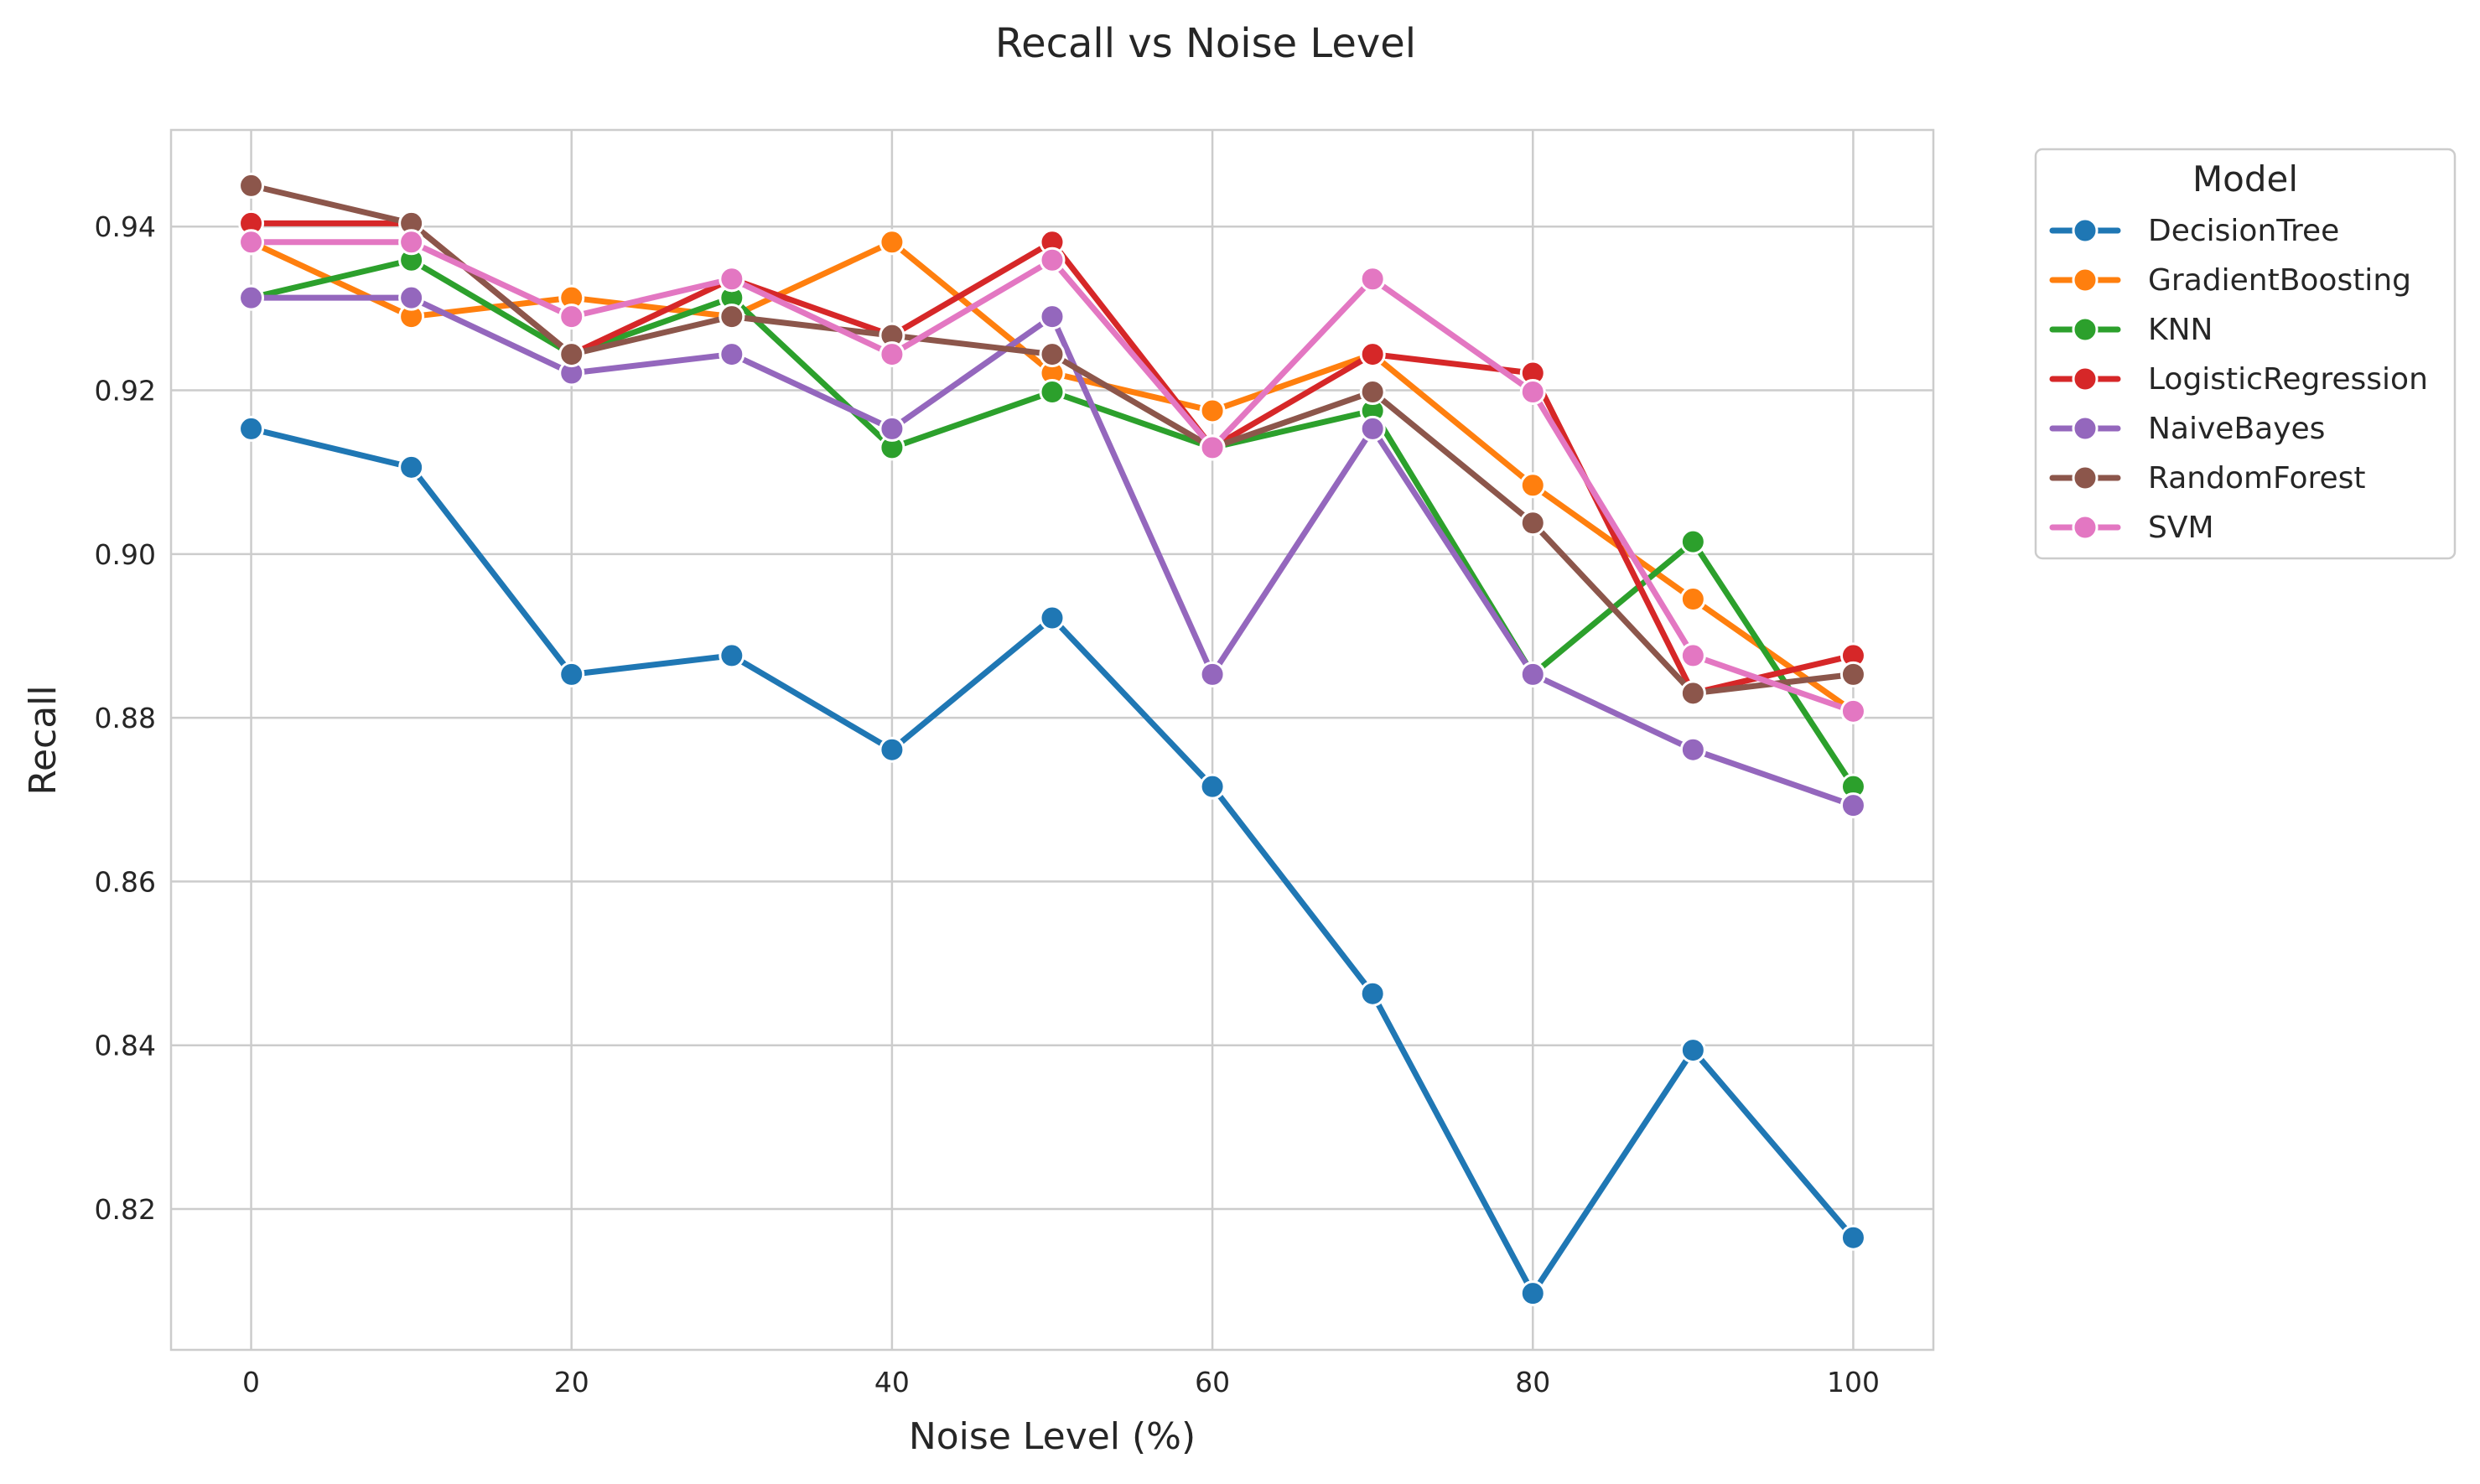 This screenshot has width=2480, height=1484. I want to click on x-axis-ticks: 0 20 40 60 80 100, so click(1061, 1382).